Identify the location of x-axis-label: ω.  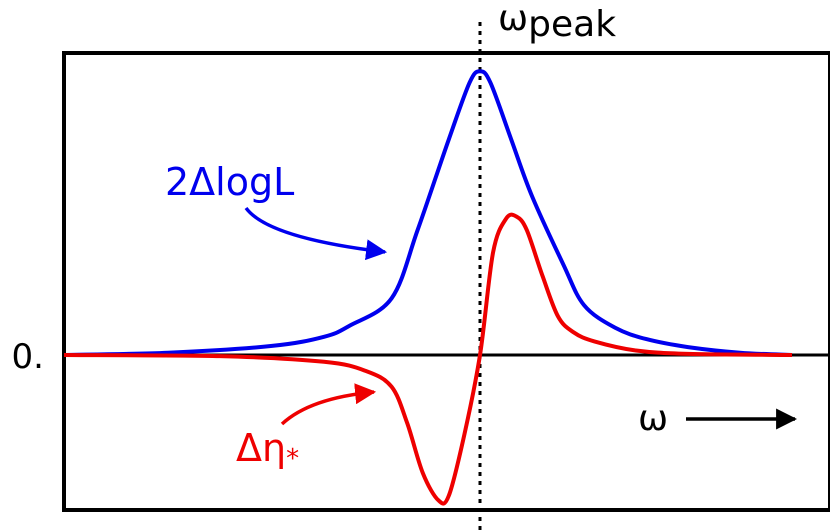
(653, 418).